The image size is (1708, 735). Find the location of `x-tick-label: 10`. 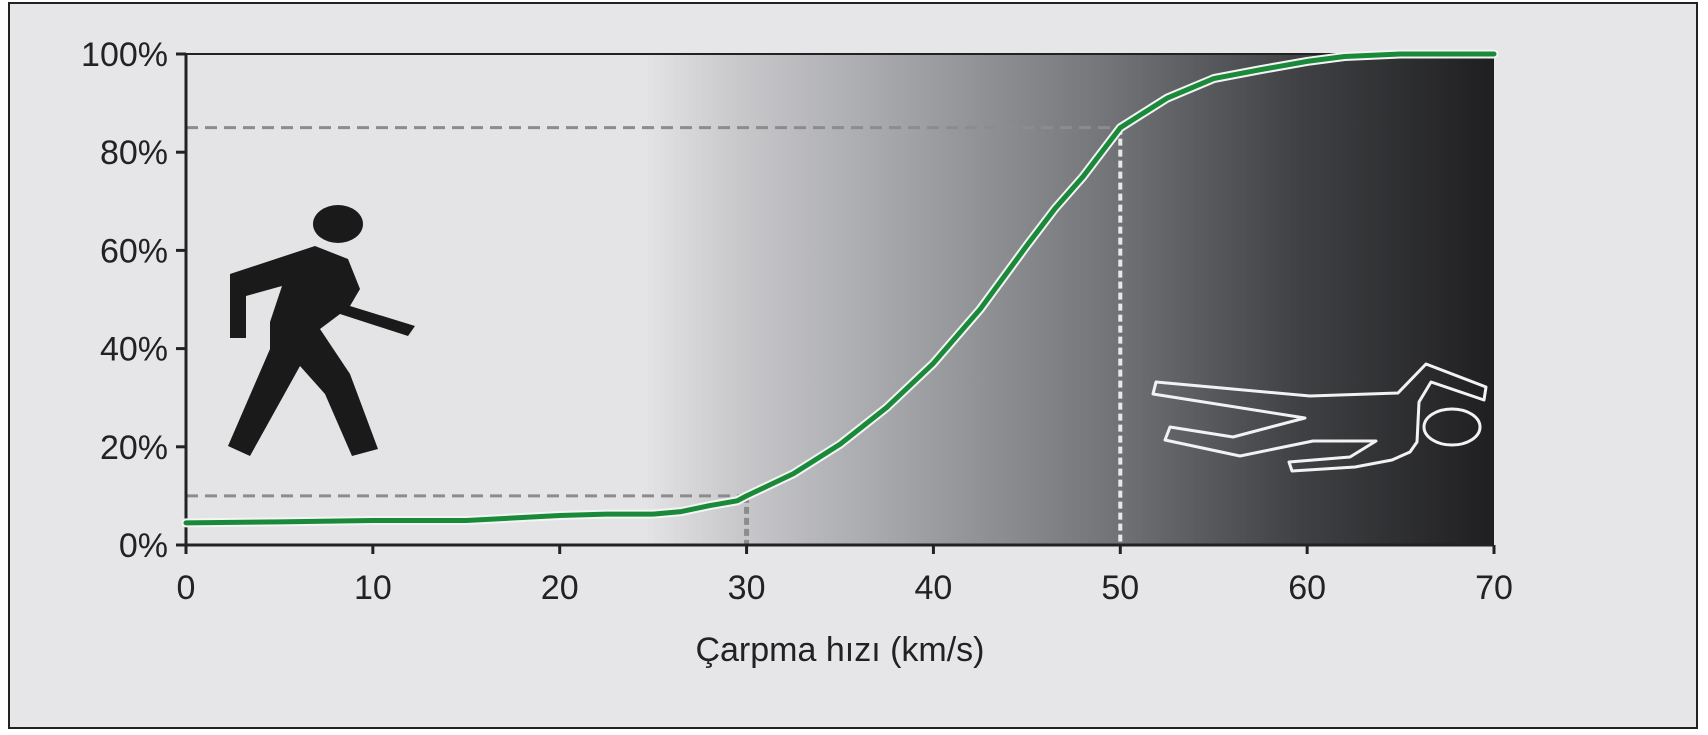

x-tick-label: 10 is located at coordinates (373, 588).